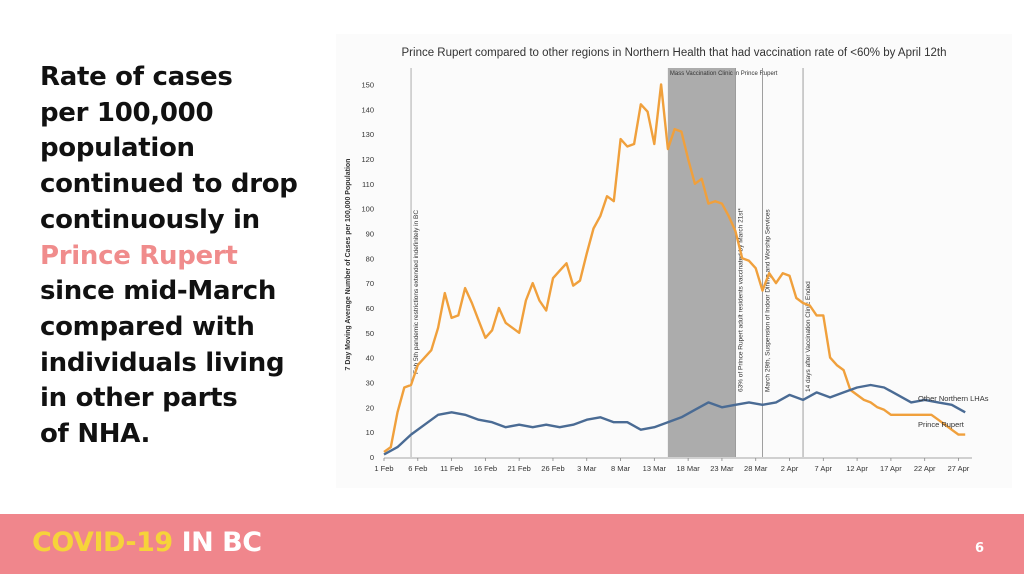  Describe the element at coordinates (367, 109) in the screenshot. I see `y-tick-label: 140` at that location.